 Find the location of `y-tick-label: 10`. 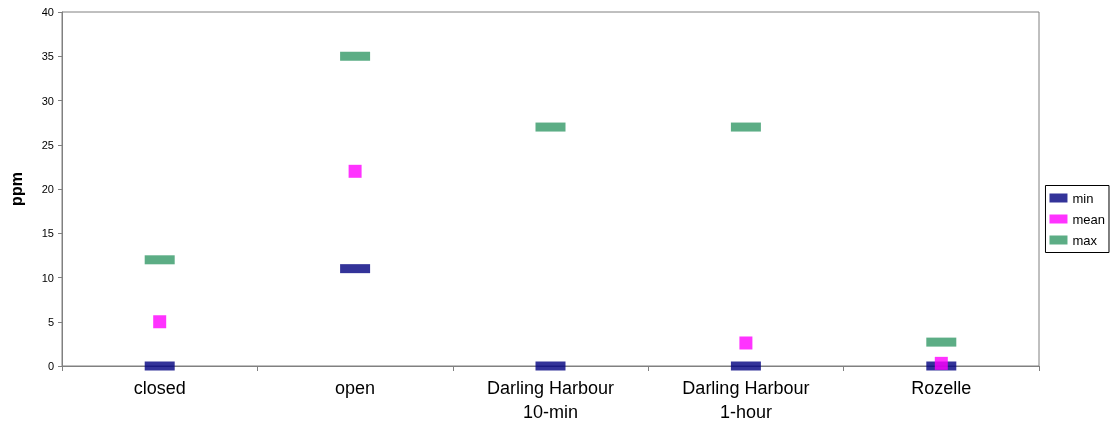

y-tick-label: 10 is located at coordinates (47, 277).